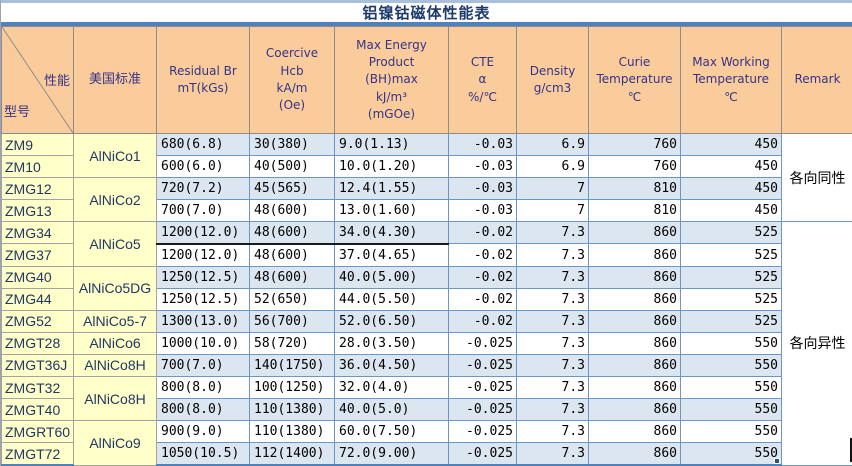 This screenshot has height=466, width=852. I want to click on cell-model: ZMGT28, so click(37, 343).